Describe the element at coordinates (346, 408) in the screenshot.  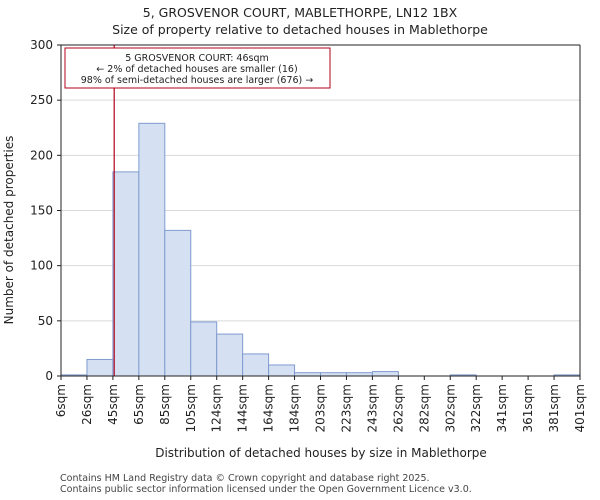
I see `x-tick-label: 223sqm` at that location.